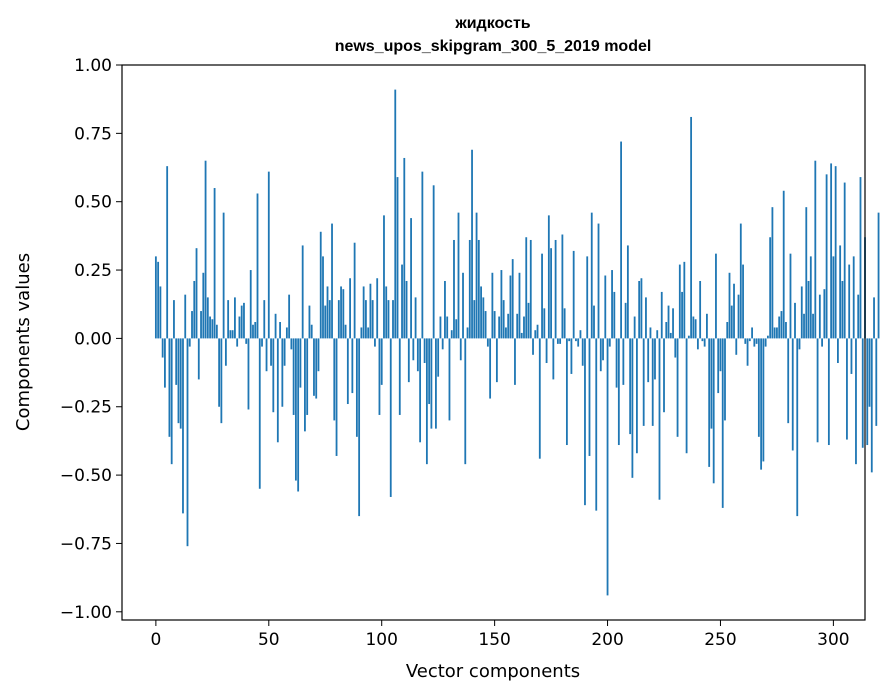 The height and width of the screenshot is (700, 880). I want to click on x-tick-label: 150, so click(494, 640).